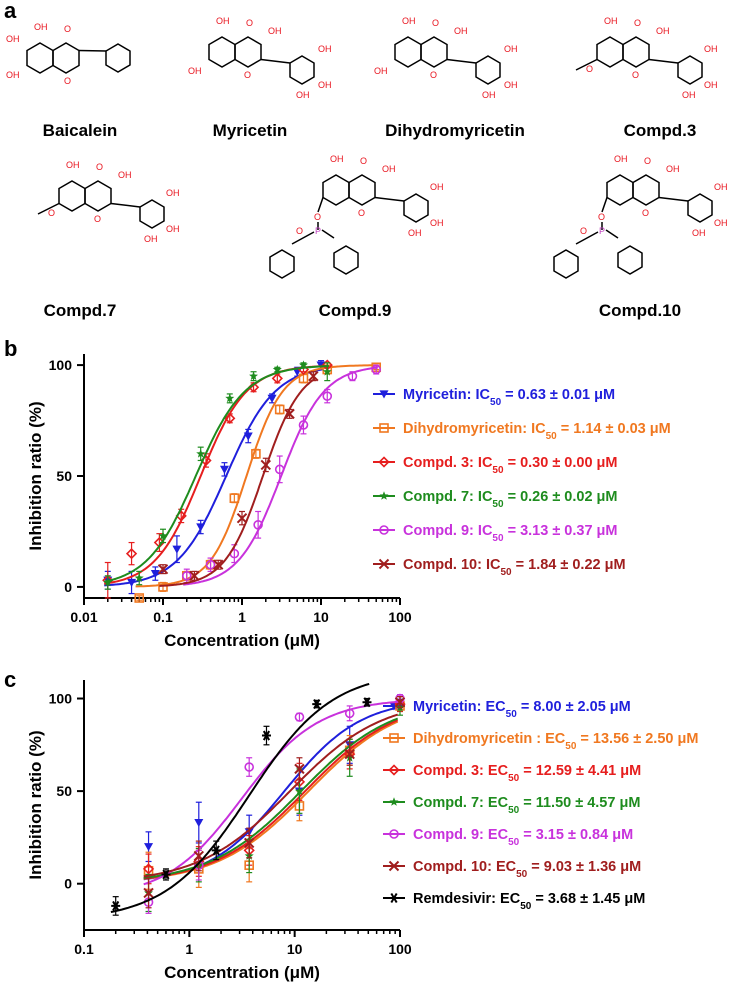  I want to click on legend-item: Compd. 9: EC50 = 3.15 ± 0.84 μM, so click(508, 837).